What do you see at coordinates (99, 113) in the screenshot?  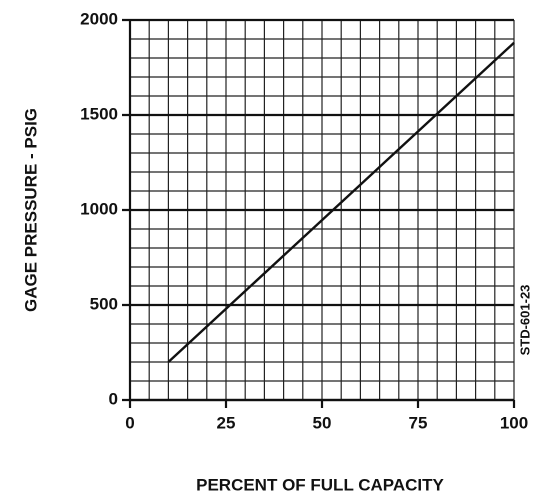 I see `y-tick-label: 1500` at bounding box center [99, 113].